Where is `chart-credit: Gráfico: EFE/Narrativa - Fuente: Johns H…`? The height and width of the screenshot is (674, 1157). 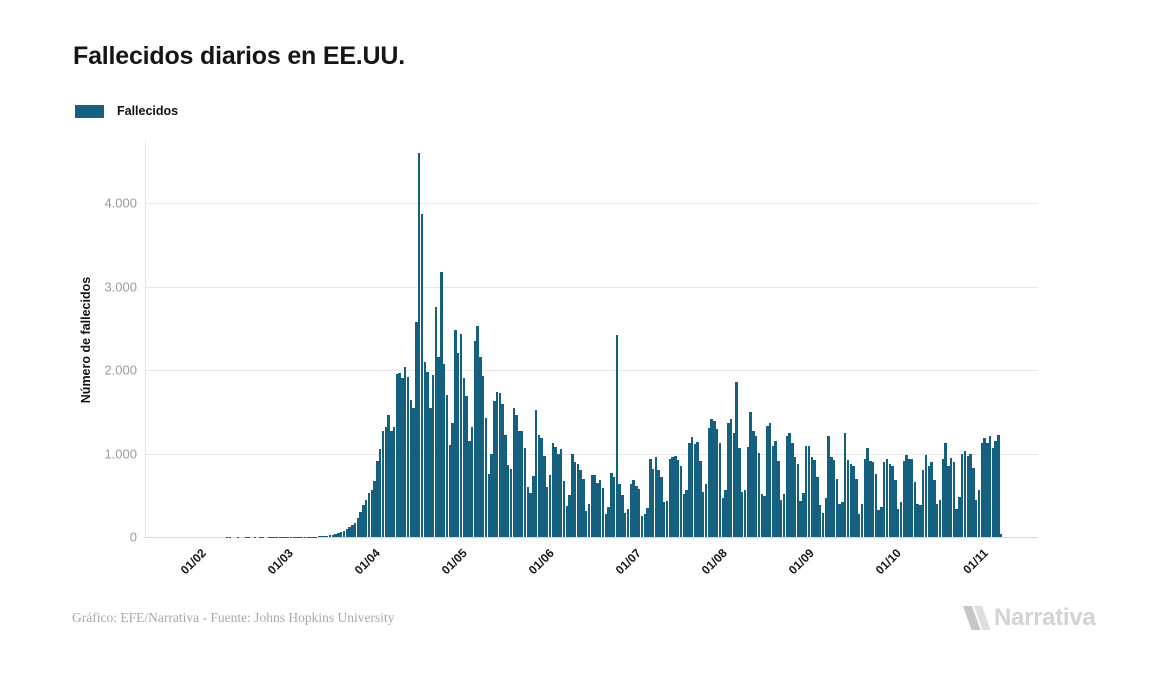
chart-credit: Gráfico: EFE/Narrativa - Fuente: Johns H… is located at coordinates (233, 617).